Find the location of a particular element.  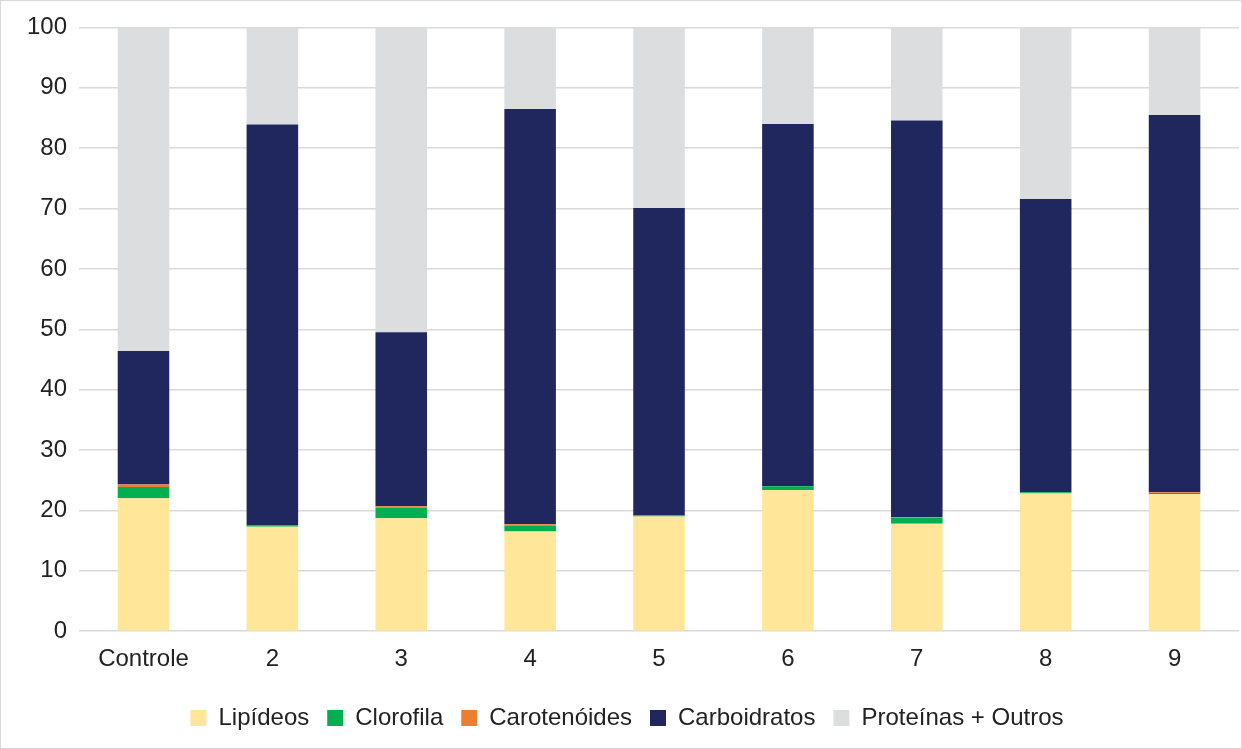

y-tick-label: 0 is located at coordinates (60, 629).